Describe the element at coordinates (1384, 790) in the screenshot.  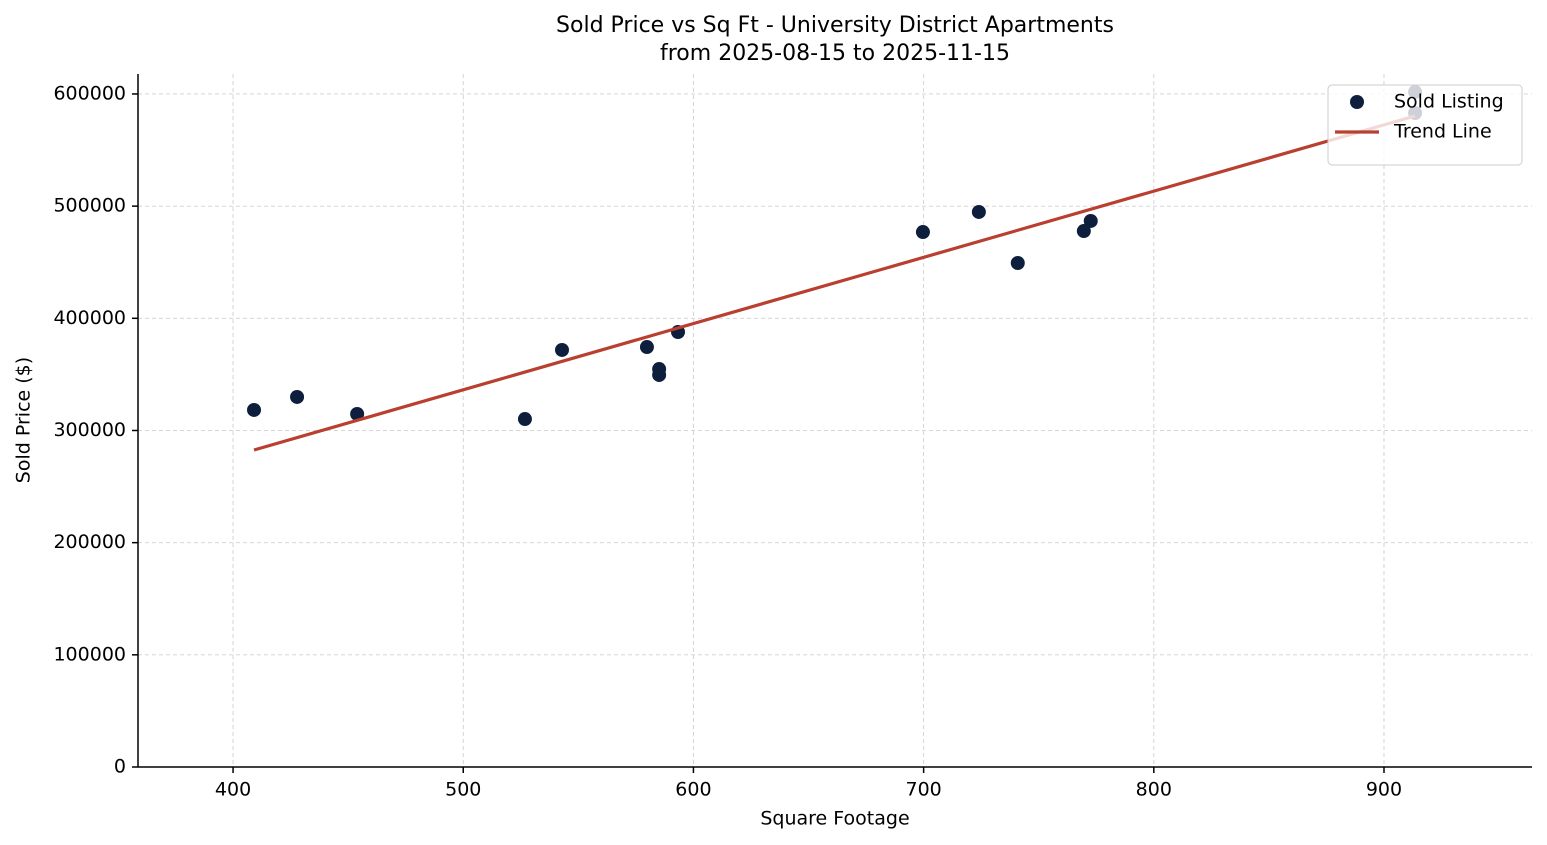
I see `x-tick-label: 900` at that location.